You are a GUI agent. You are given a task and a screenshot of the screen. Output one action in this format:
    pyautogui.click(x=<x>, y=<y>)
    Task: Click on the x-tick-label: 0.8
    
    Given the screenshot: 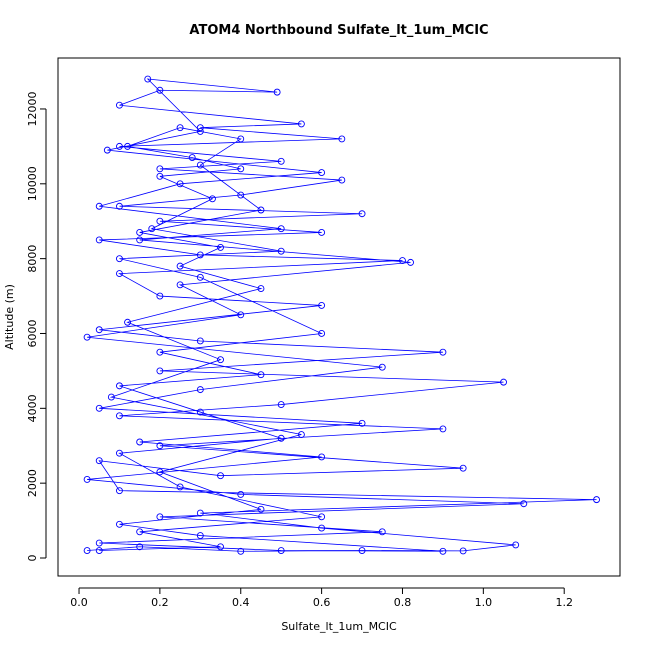 What is the action you would take?
    pyautogui.click(x=403, y=602)
    